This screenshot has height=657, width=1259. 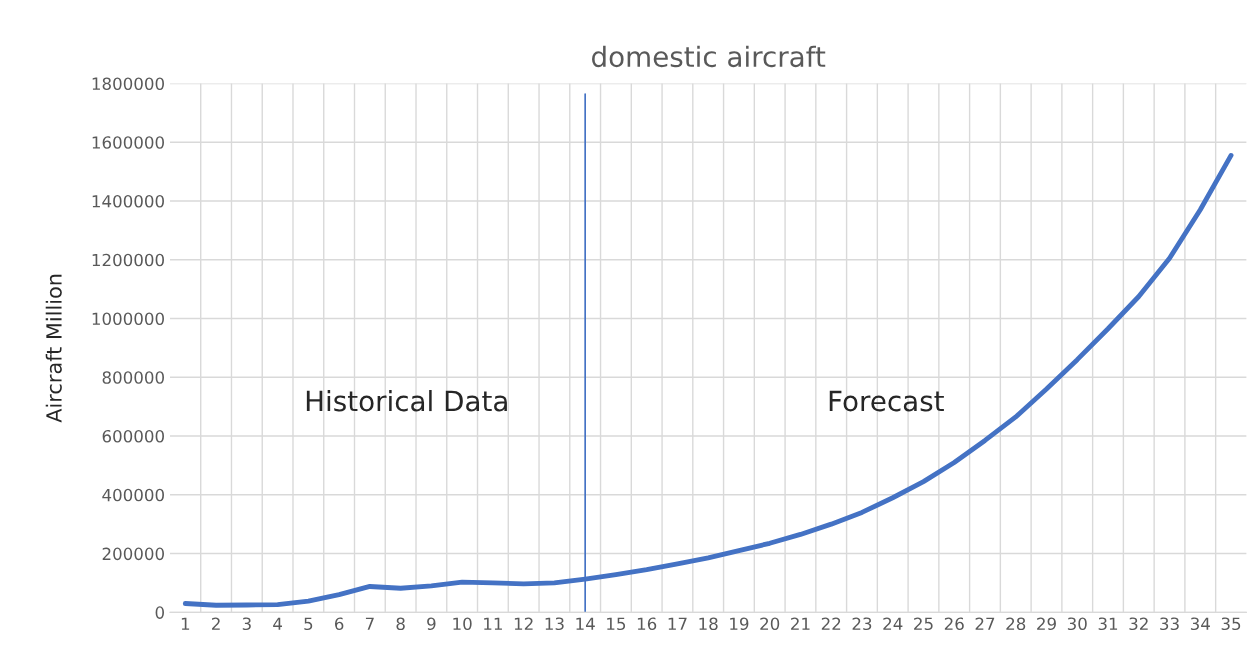 I want to click on x-tick-label: 29, so click(x=1046, y=624).